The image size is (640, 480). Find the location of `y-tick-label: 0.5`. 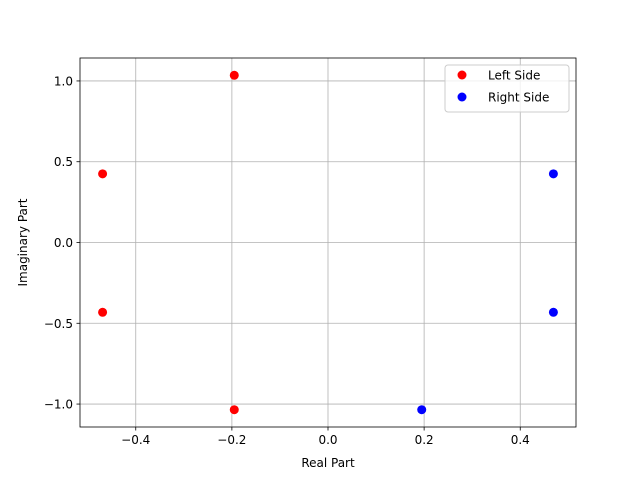

y-tick-label: 0.5 is located at coordinates (63, 162).